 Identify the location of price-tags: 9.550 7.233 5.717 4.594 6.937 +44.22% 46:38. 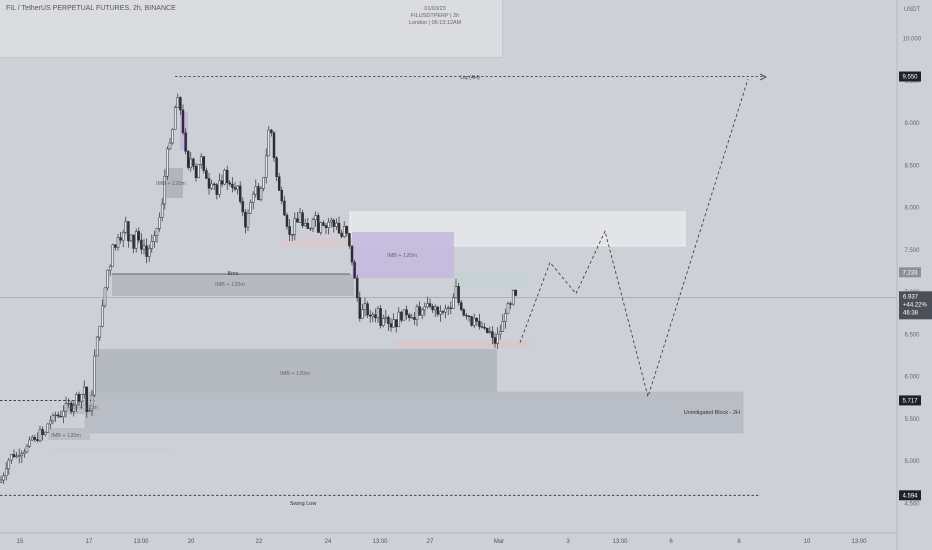
(915, 286).